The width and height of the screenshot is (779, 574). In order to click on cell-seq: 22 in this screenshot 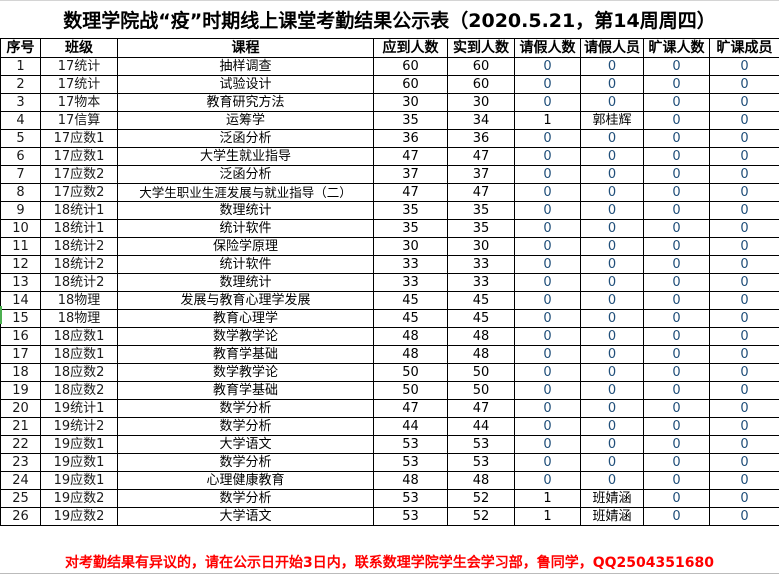, I will do `click(21, 445)`.